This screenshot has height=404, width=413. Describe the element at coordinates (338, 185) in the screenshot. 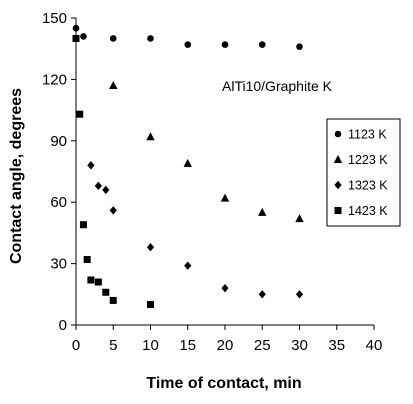

I see `legend-marker-diamond` at that location.